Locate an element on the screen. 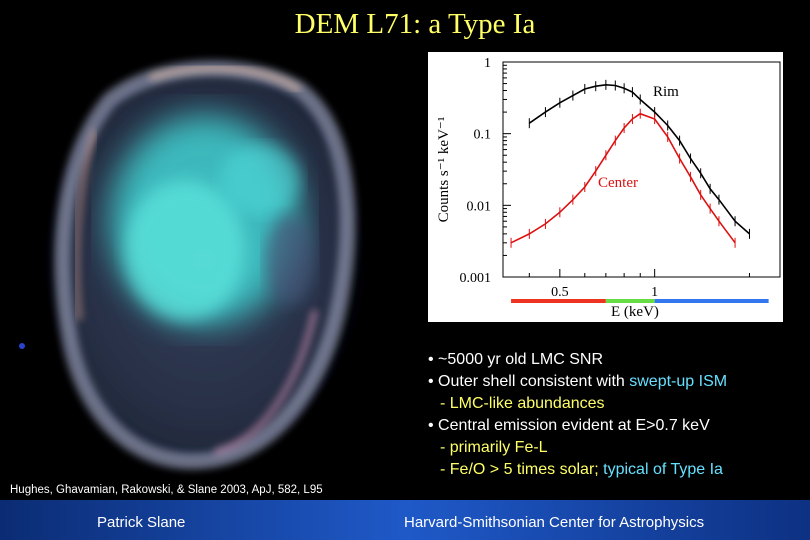 The height and width of the screenshot is (540, 810). x-tick-label: 0.5 is located at coordinates (560, 292).